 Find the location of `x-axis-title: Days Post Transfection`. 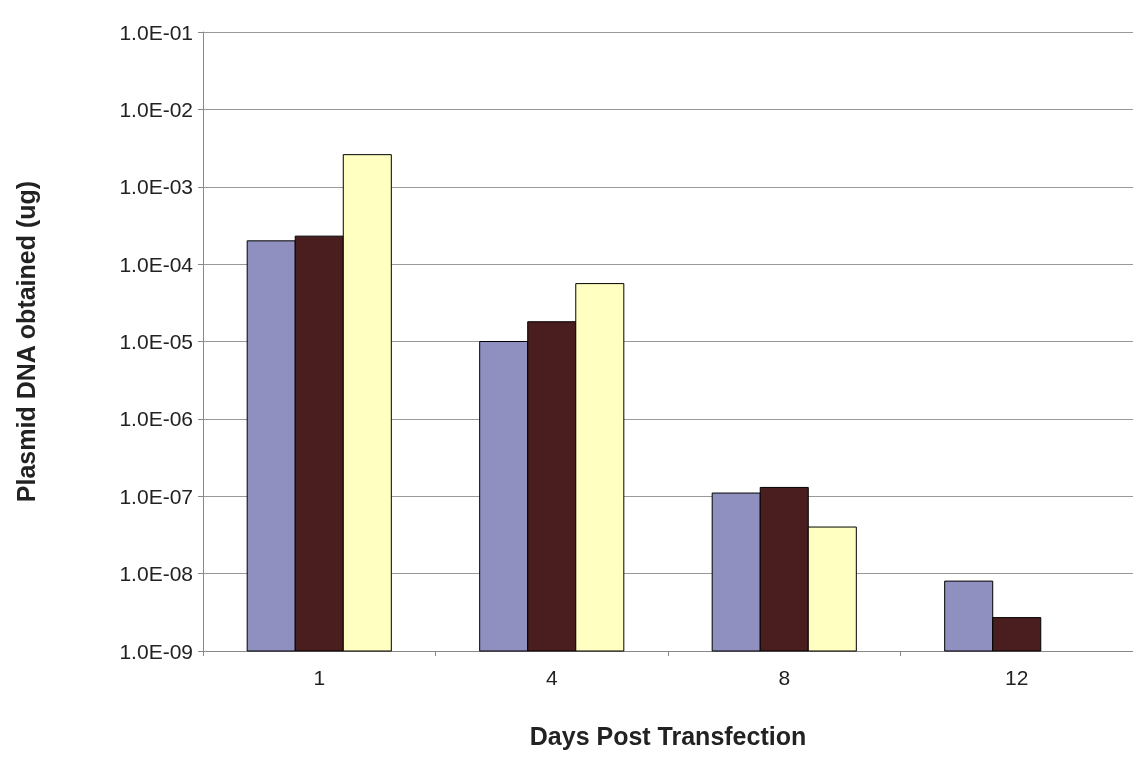

x-axis-title: Days Post Transfection is located at coordinates (668, 735).